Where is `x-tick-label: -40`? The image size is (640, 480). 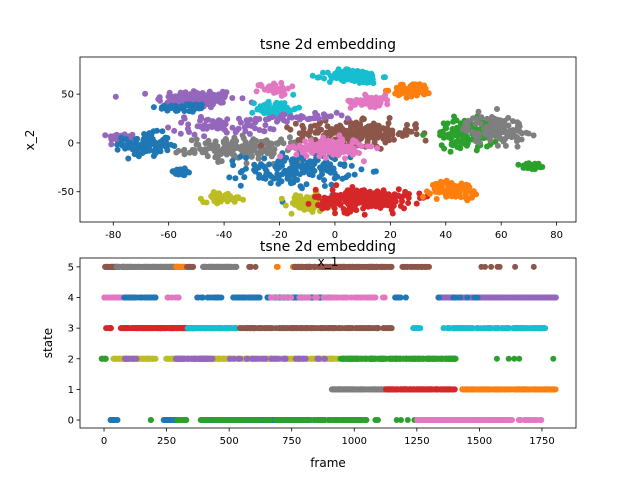 x-tick-label: -40 is located at coordinates (224, 235).